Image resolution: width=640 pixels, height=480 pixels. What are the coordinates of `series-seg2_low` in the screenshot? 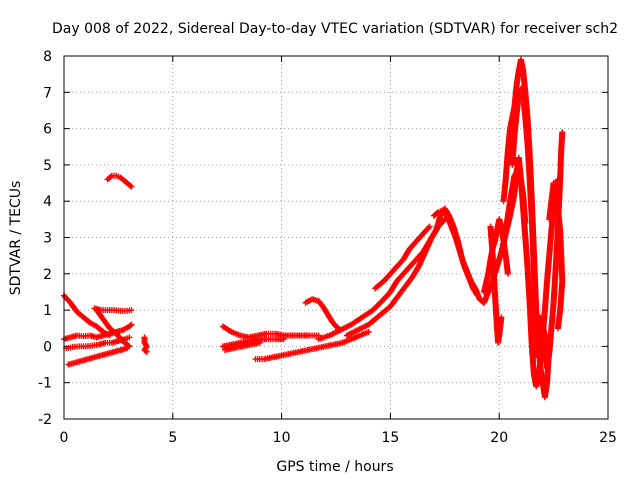 It's located at (242, 346).